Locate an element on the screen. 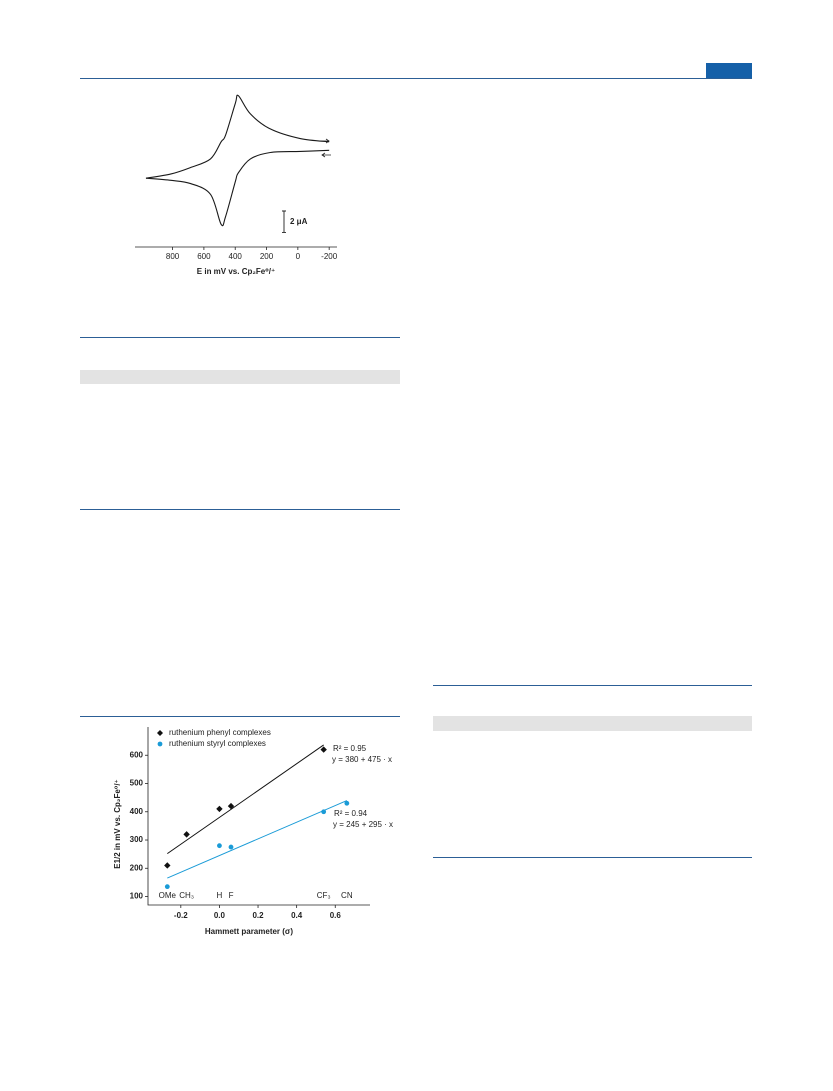 Image resolution: width=833 pixels, height=1091 pixels. scale-bar-label: 2 μA is located at coordinates (299, 221).